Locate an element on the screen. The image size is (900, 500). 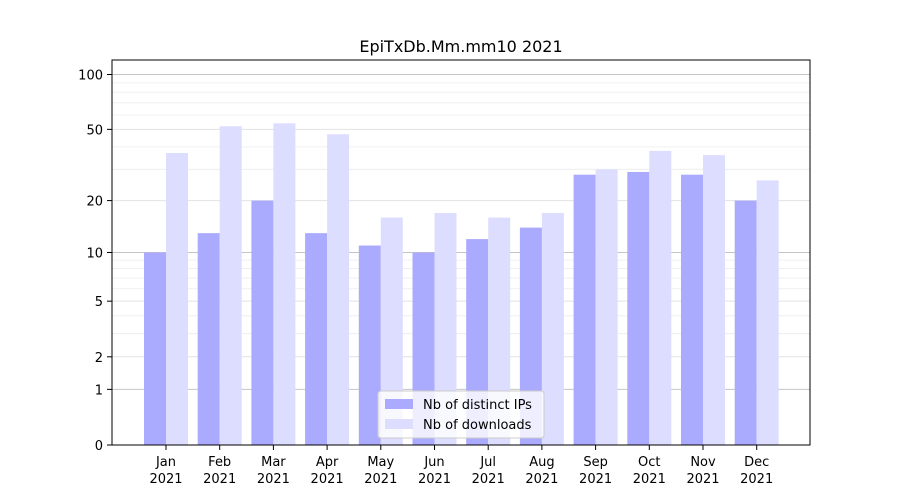
y-tick-label: 0 is located at coordinates (99, 446).